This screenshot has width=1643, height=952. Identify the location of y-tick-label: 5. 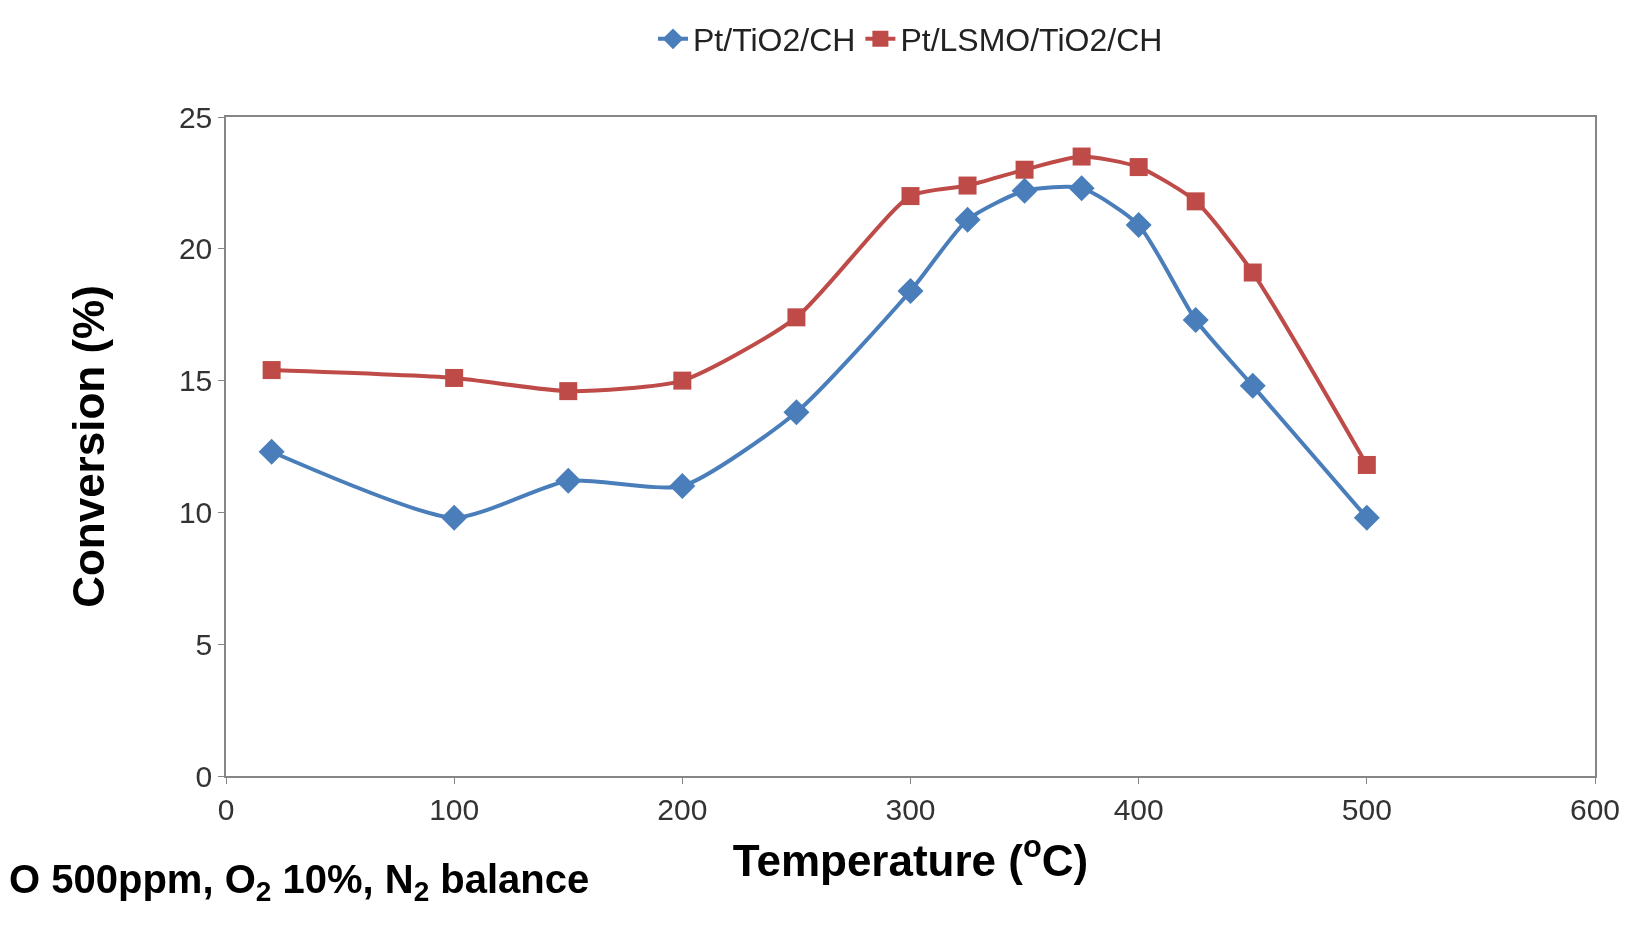
(204, 644).